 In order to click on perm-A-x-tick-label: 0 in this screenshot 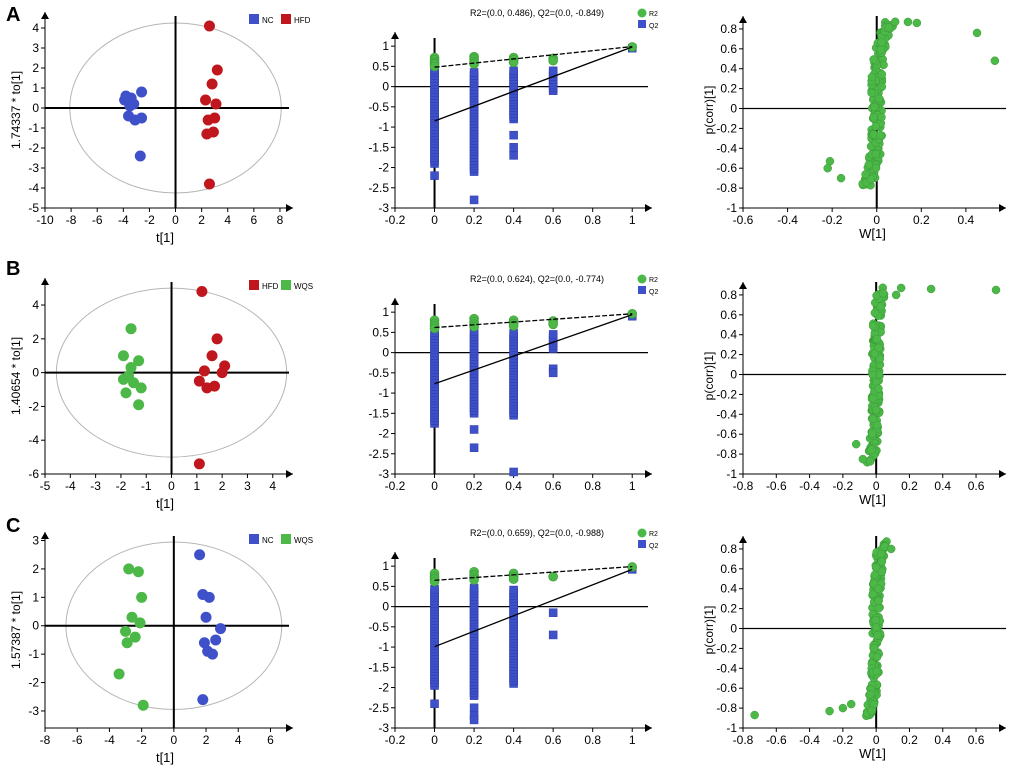, I will do `click(434, 220)`.